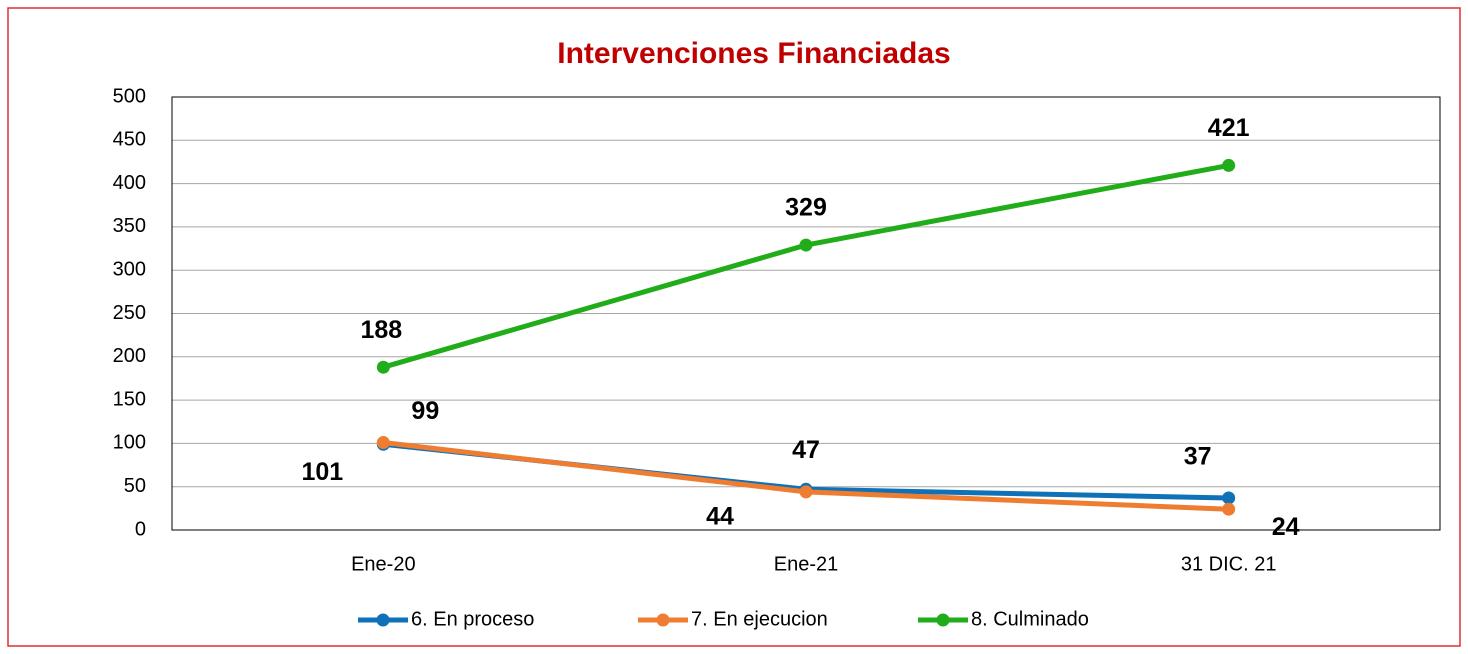  What do you see at coordinates (322, 472) in the screenshot?
I see `data-label: 101` at bounding box center [322, 472].